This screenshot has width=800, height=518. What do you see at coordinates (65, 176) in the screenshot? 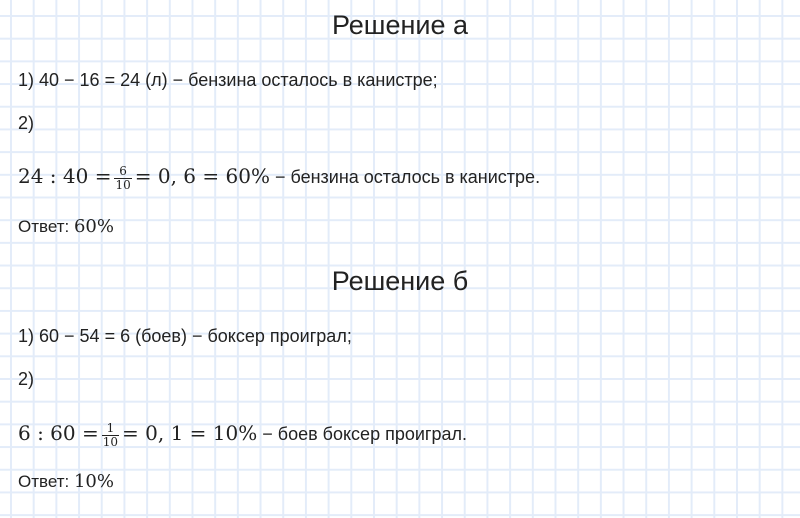
I see `equation-left: 24 : 40 =` at bounding box center [65, 176].